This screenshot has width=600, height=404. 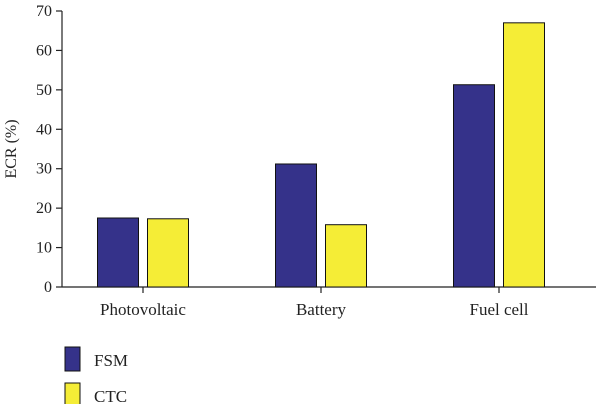 What do you see at coordinates (11, 148) in the screenshot?
I see `y-axis-title: ECR (%)` at bounding box center [11, 148].